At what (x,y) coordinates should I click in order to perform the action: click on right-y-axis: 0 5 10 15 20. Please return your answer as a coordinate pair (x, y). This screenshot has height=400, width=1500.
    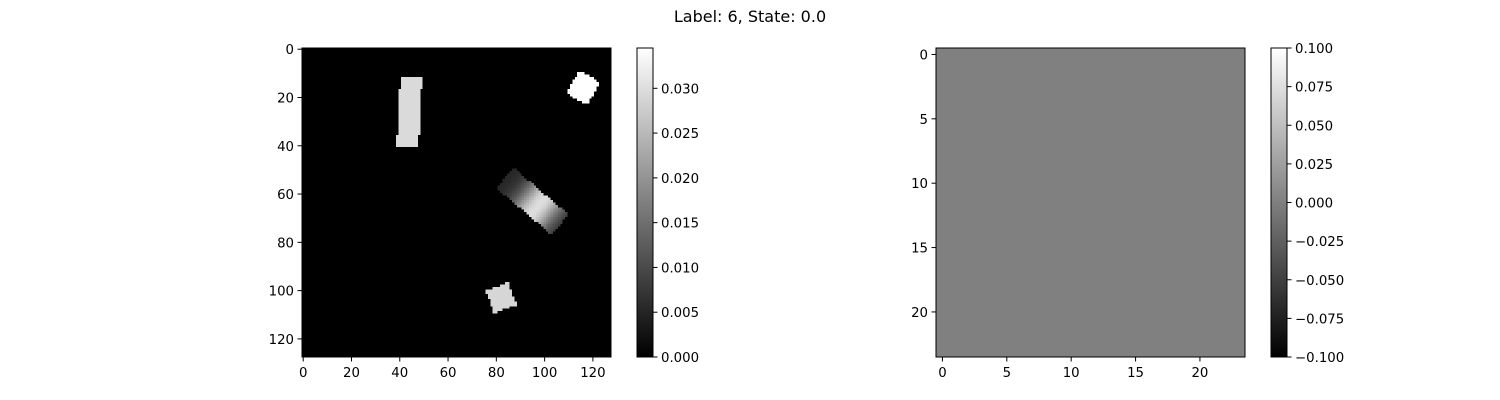
    Looking at the image, I should click on (923, 184).